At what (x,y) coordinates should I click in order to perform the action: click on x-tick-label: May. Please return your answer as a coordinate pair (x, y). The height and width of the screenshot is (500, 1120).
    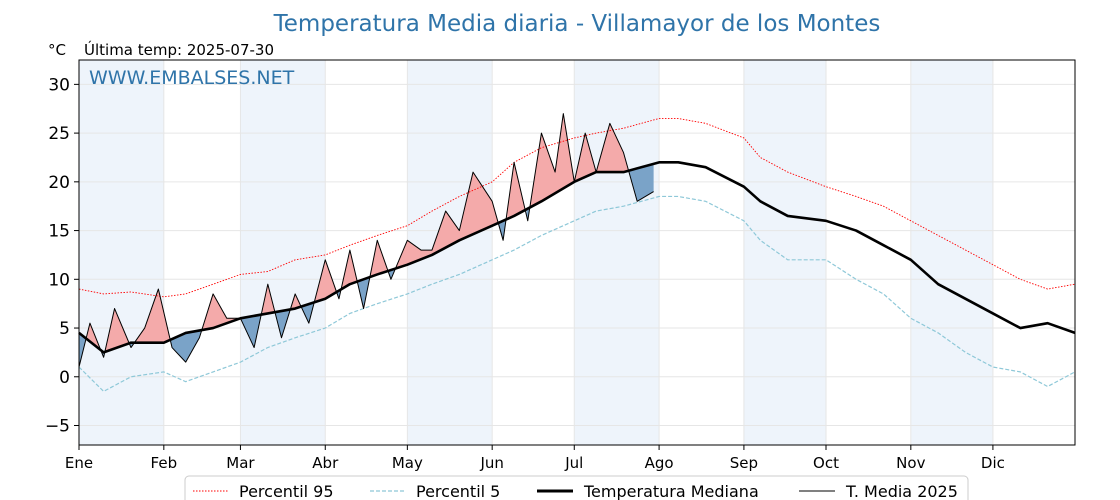
    Looking at the image, I should click on (407, 463).